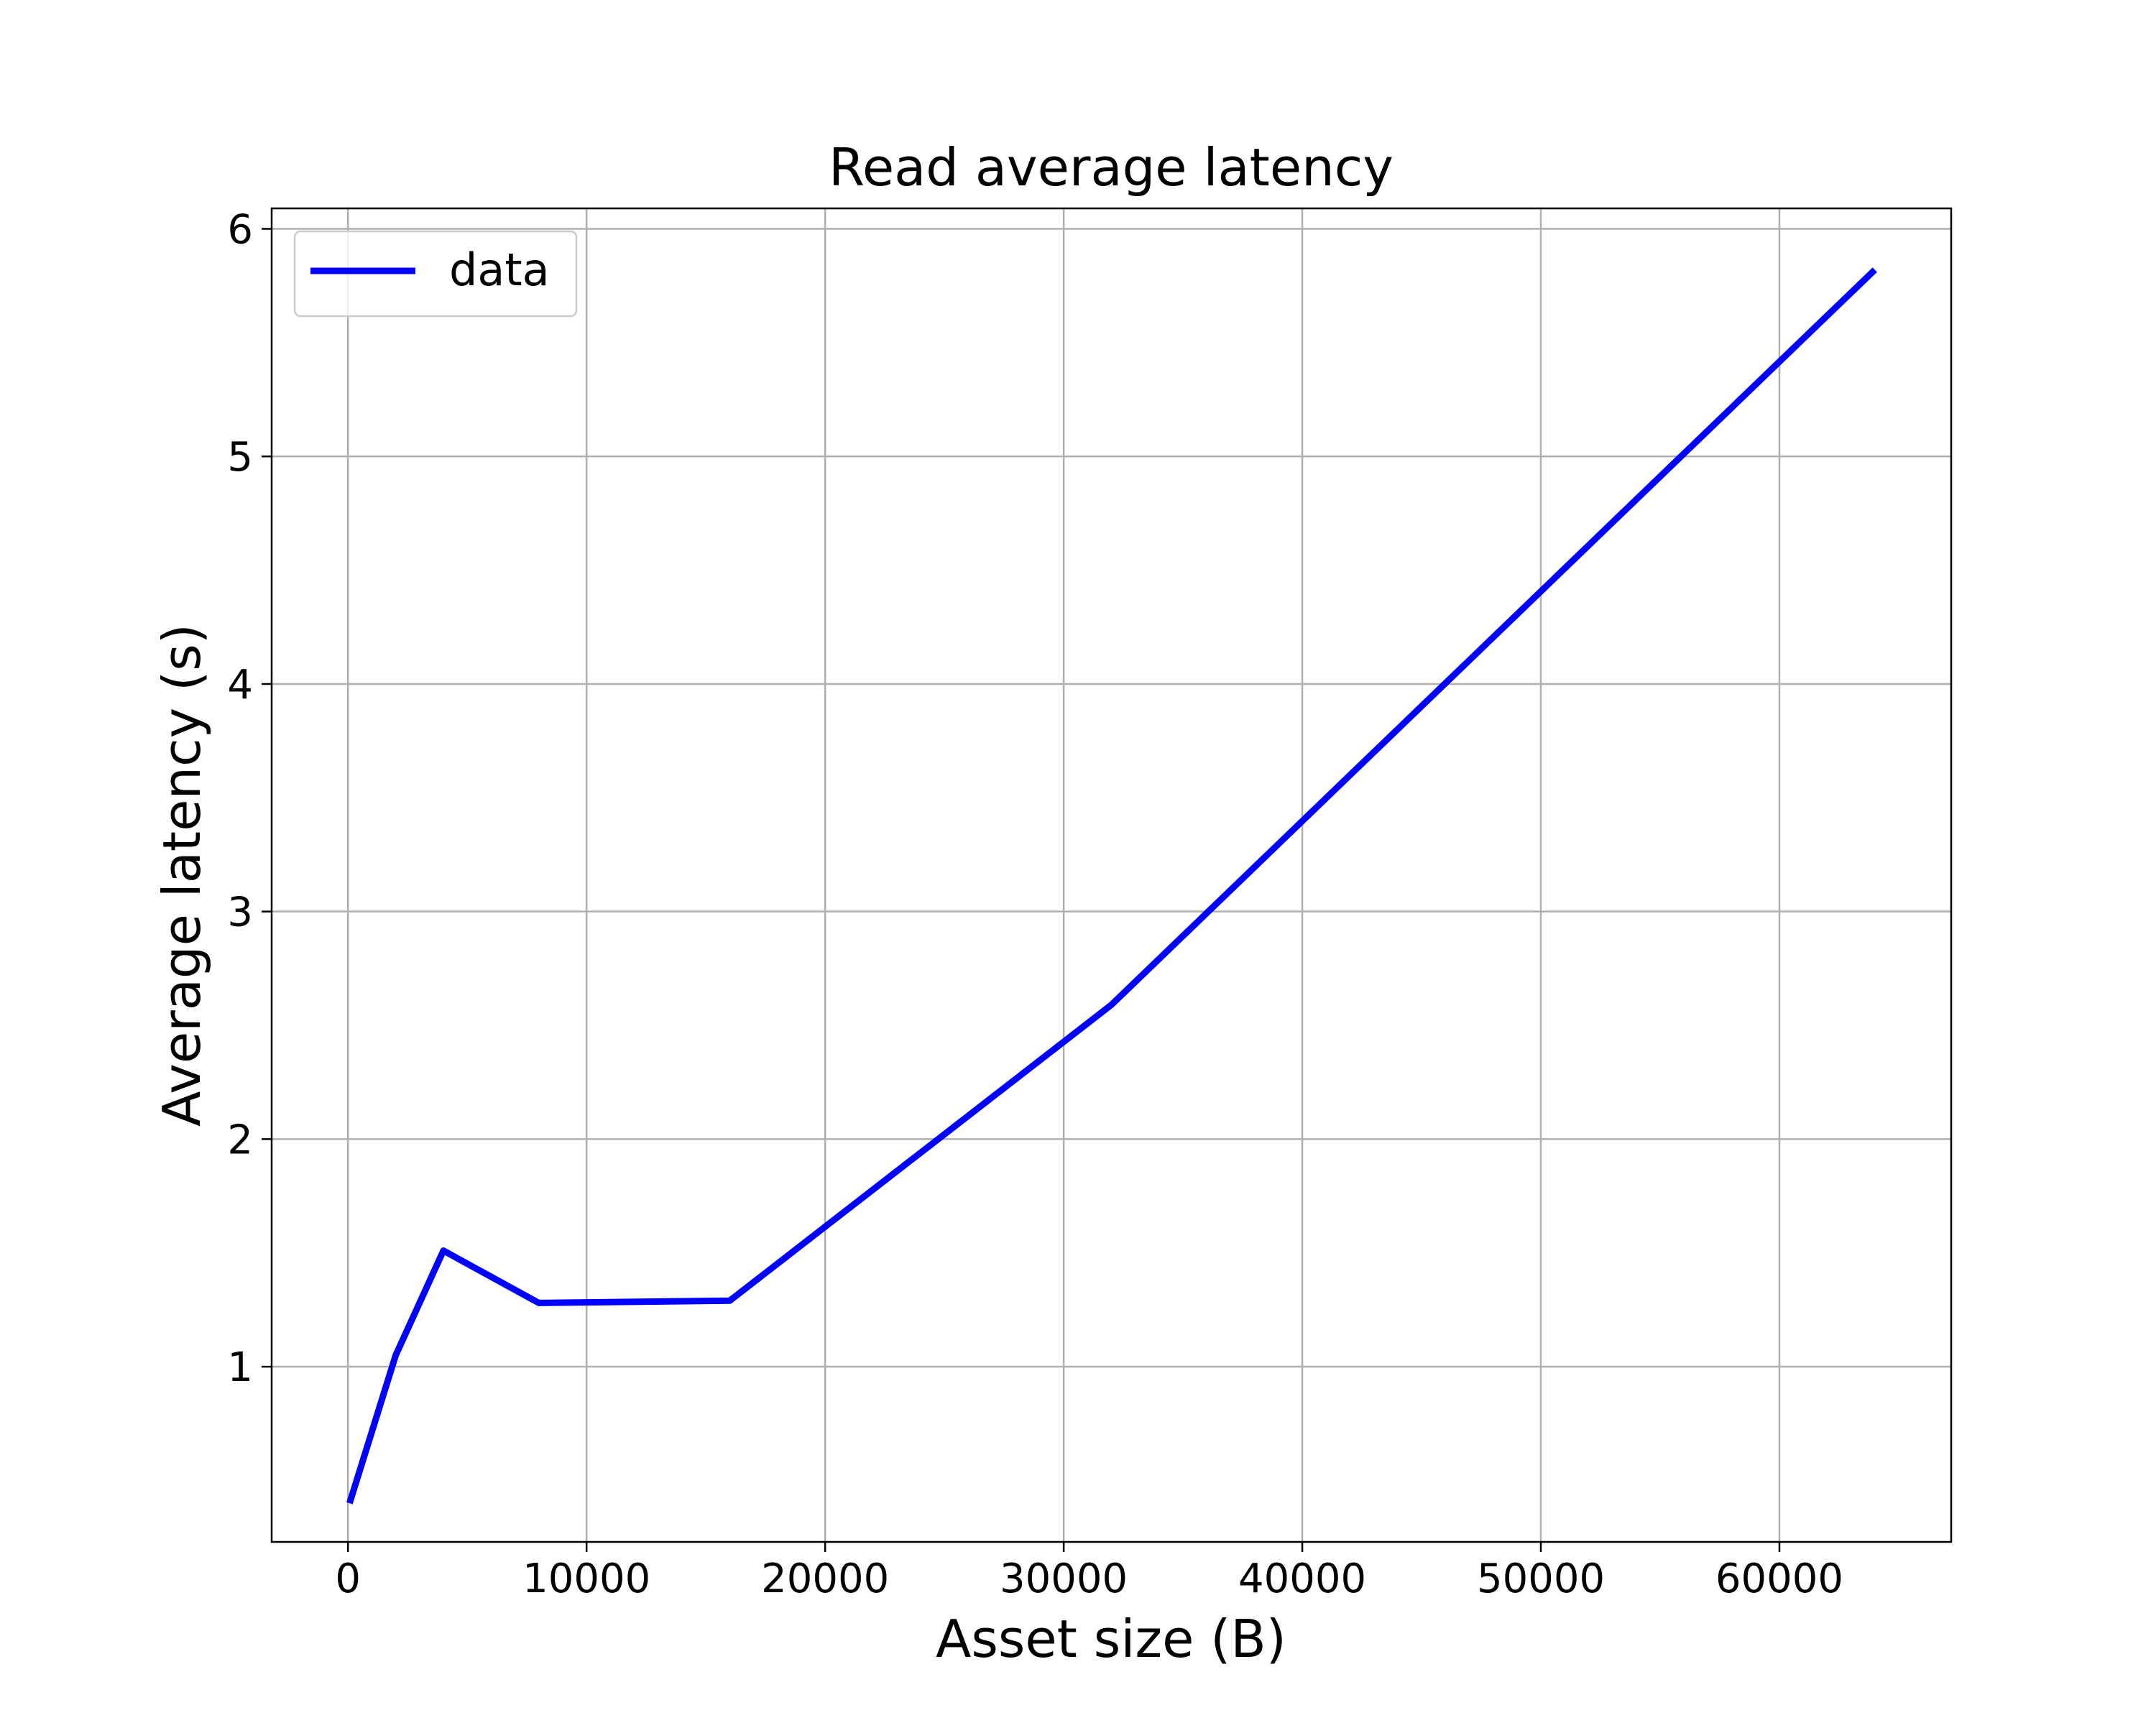 The width and height of the screenshot is (2156, 1728). I want to click on legend-box, so click(435, 274).